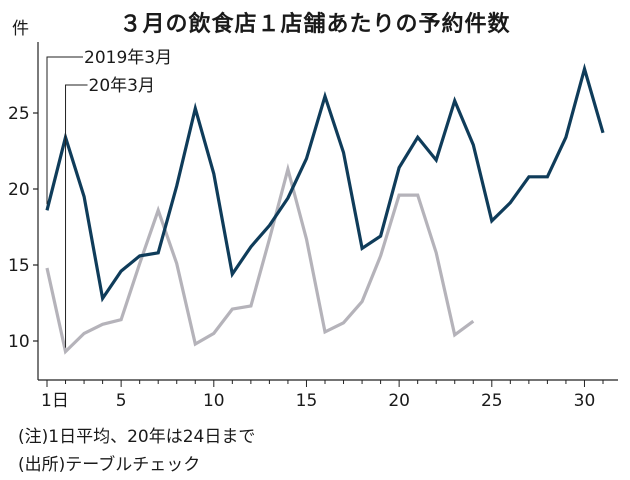 This screenshot has width=630, height=480. I want to click on chart-title: ３月の飲食店１店舗あたりの予約件数, so click(315, 24).